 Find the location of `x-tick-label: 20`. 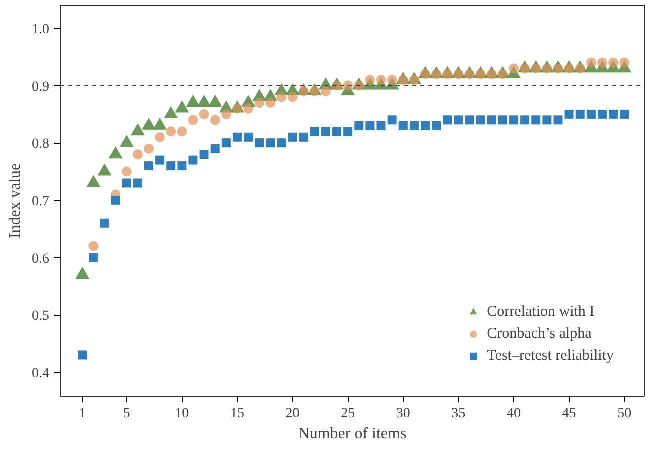

x-tick-label: 20 is located at coordinates (293, 414).